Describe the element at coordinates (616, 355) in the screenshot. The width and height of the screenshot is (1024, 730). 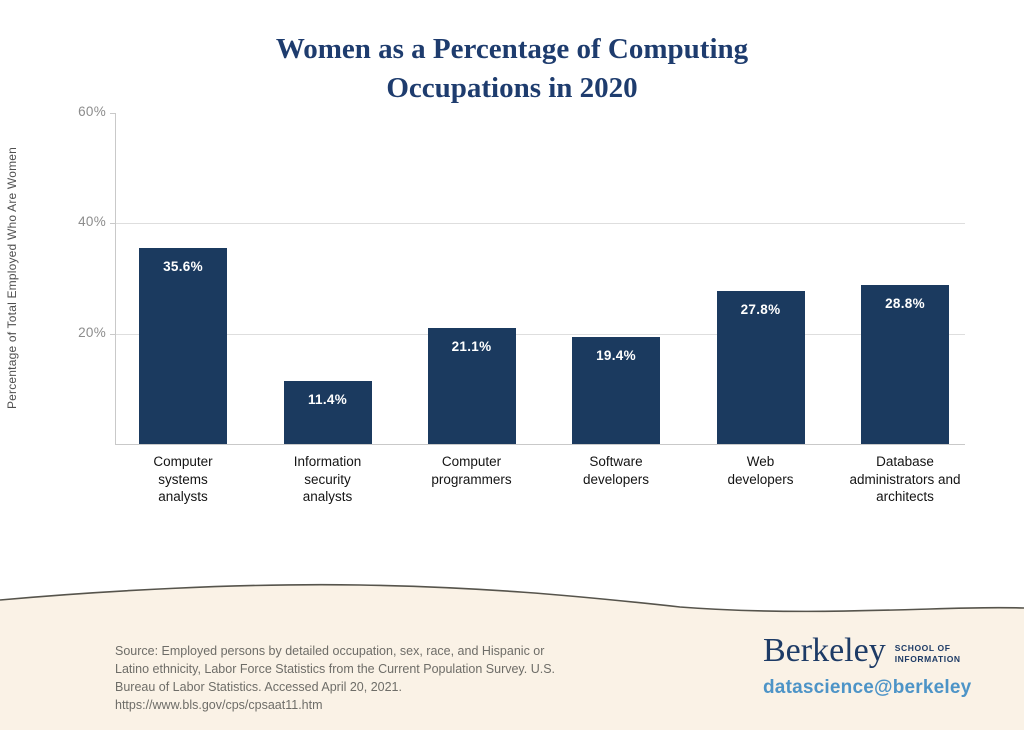
I see `bar-value-label-3: 19.4%` at that location.